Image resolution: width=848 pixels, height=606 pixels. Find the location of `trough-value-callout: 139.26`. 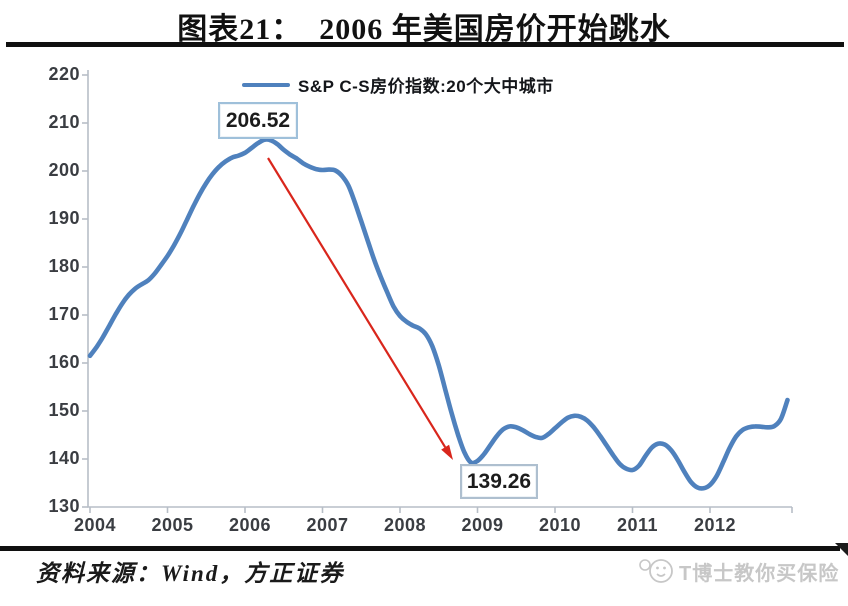

trough-value-callout: 139.26 is located at coordinates (499, 481).